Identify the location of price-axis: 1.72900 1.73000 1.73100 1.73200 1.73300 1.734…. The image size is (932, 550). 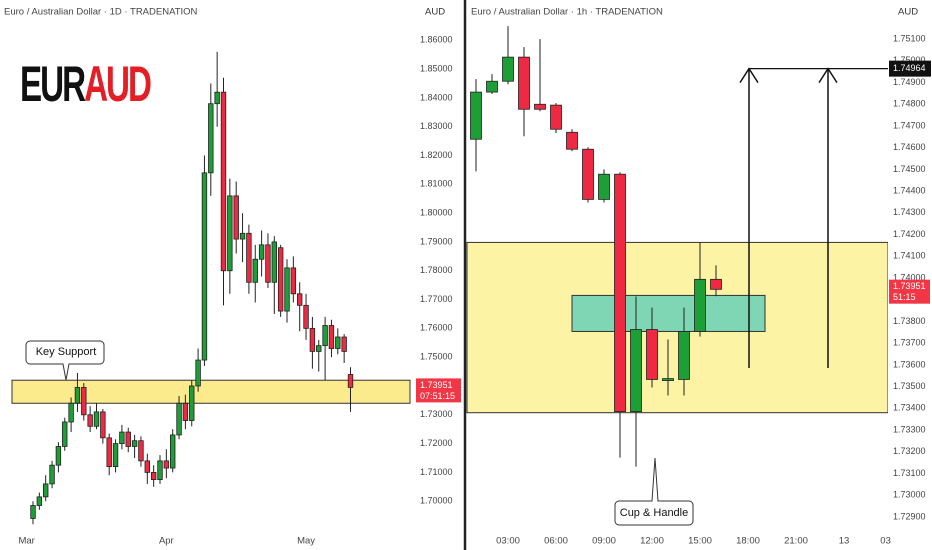
(910, 275).